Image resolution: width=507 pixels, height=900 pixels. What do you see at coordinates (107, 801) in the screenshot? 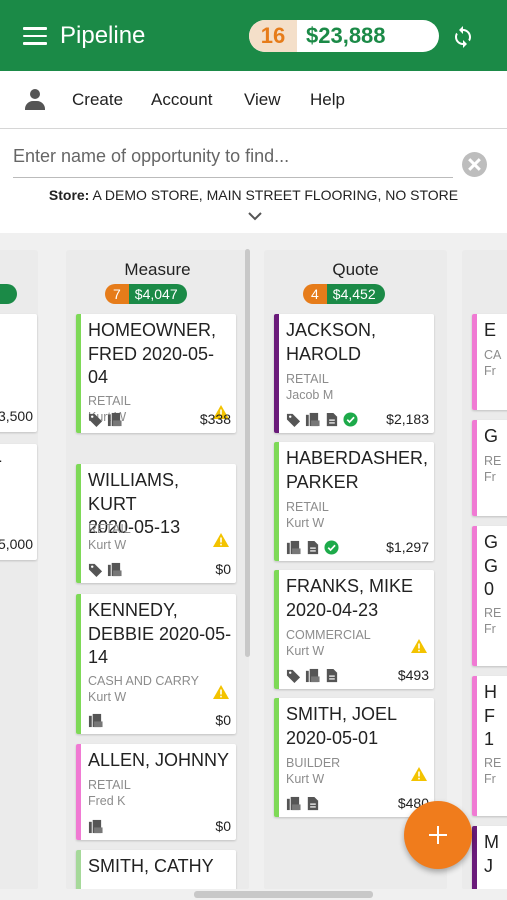
I see `card-rep: Fred K` at bounding box center [107, 801].